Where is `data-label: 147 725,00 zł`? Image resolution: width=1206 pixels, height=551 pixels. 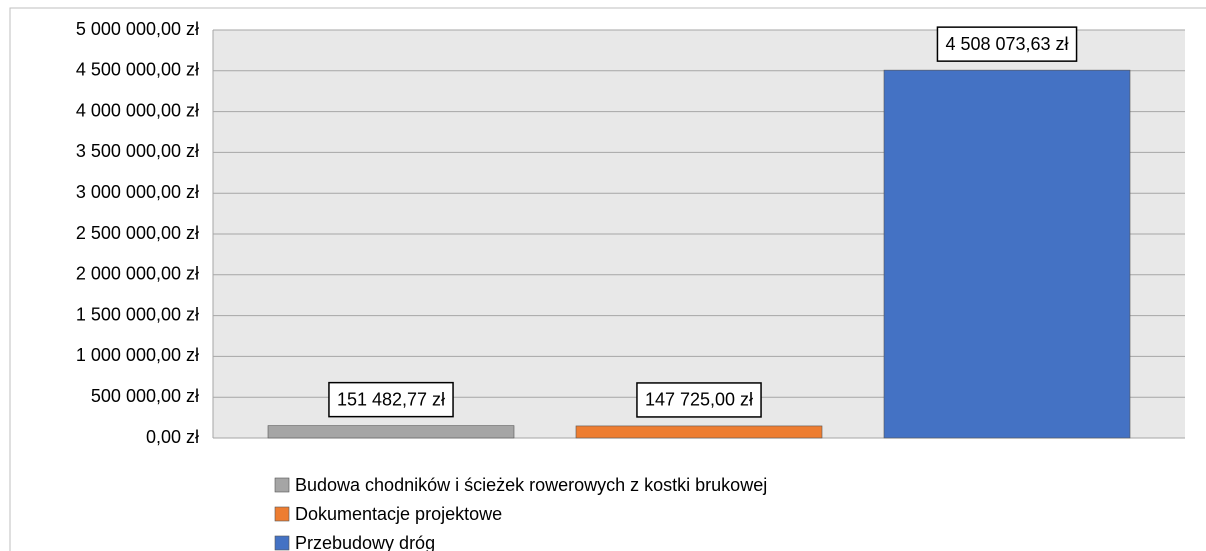 data-label: 147 725,00 zł is located at coordinates (699, 400).